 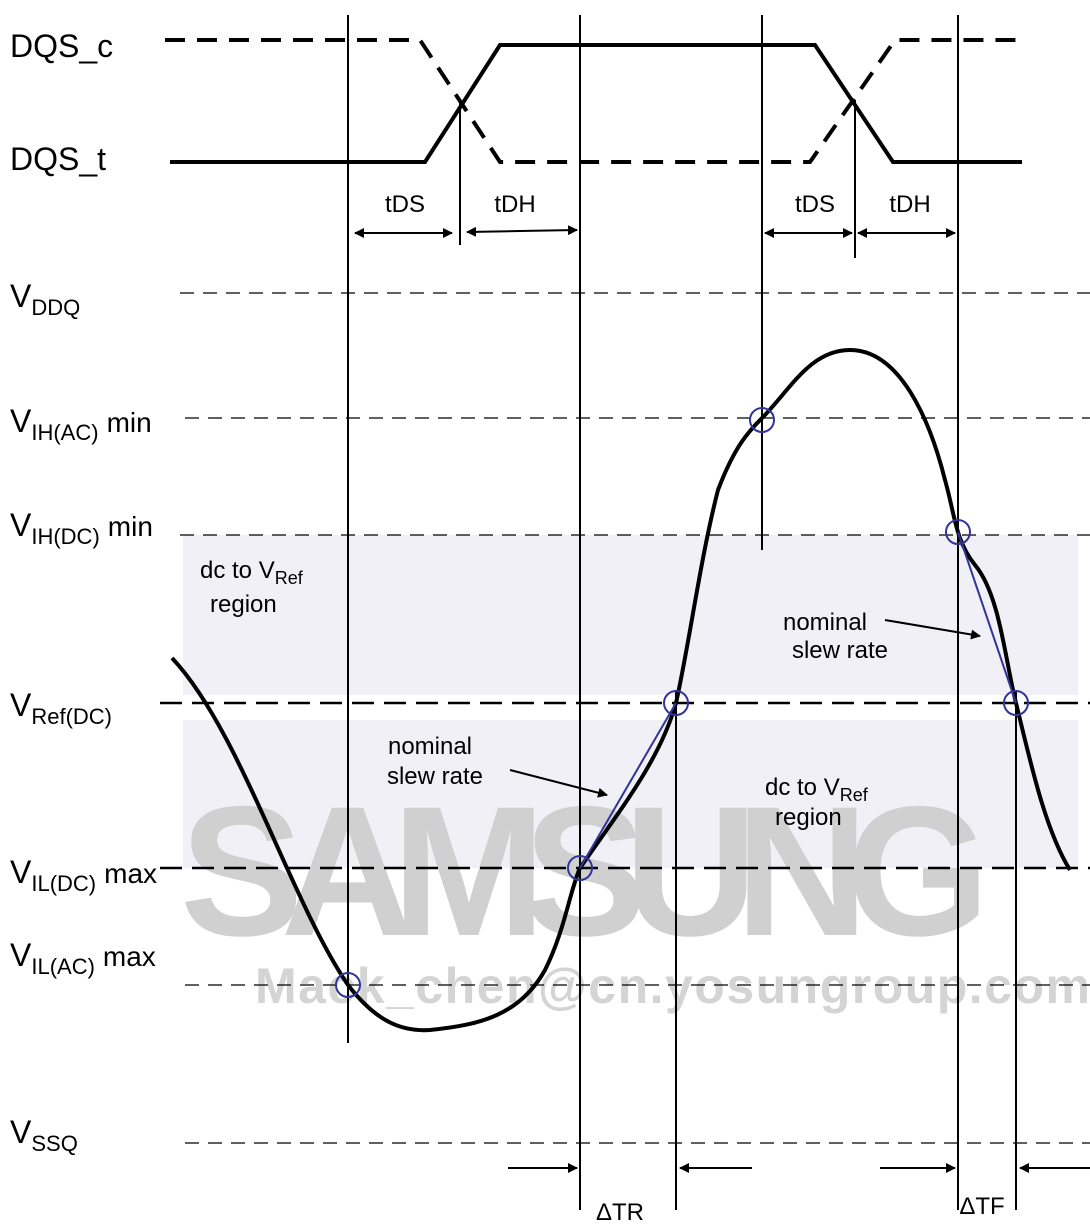 I want to click on diagram-line: VIL(DC) max, so click(x=83, y=875).